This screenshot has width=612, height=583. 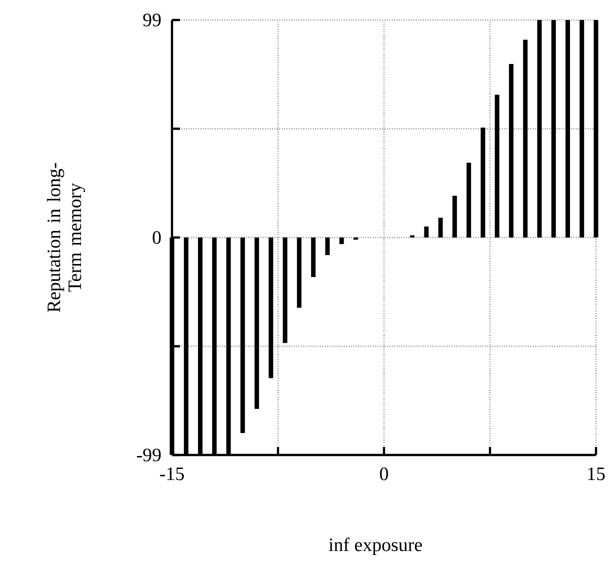 What do you see at coordinates (152, 20) in the screenshot?
I see `y-tick-label: 99` at bounding box center [152, 20].